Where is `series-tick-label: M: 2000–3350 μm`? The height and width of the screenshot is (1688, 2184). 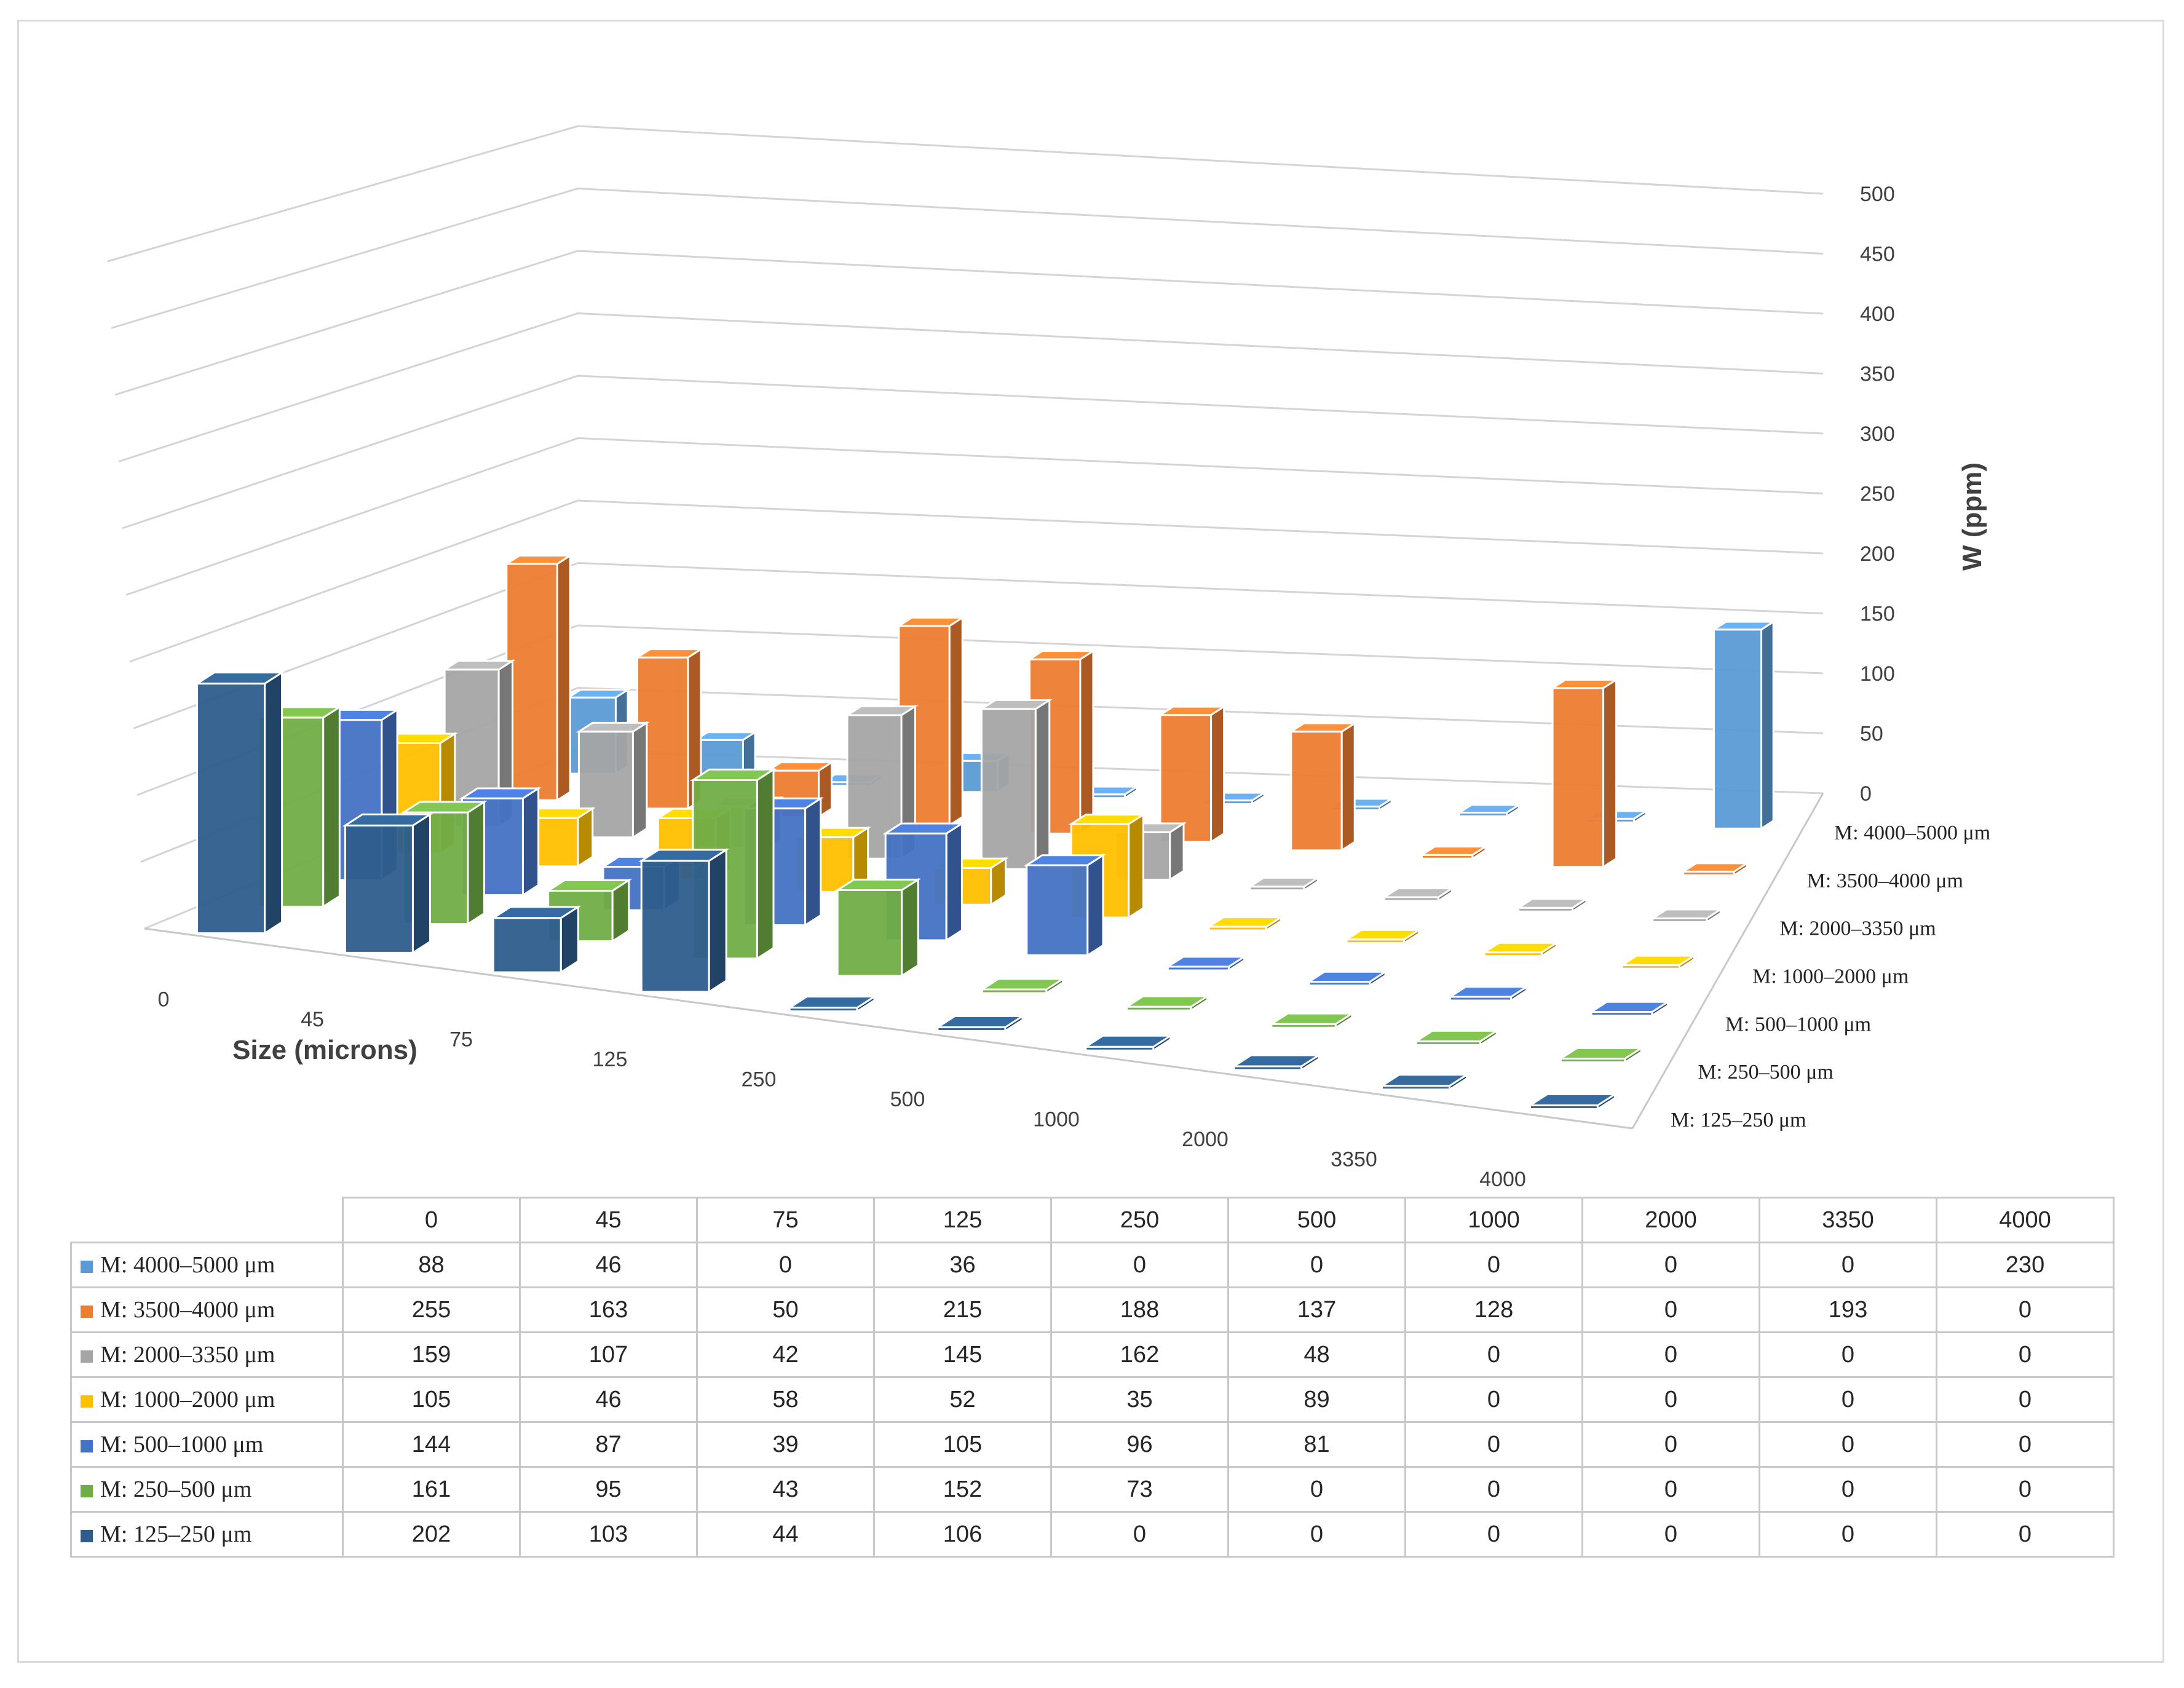 series-tick-label: M: 2000–3350 μm is located at coordinates (1858, 928).